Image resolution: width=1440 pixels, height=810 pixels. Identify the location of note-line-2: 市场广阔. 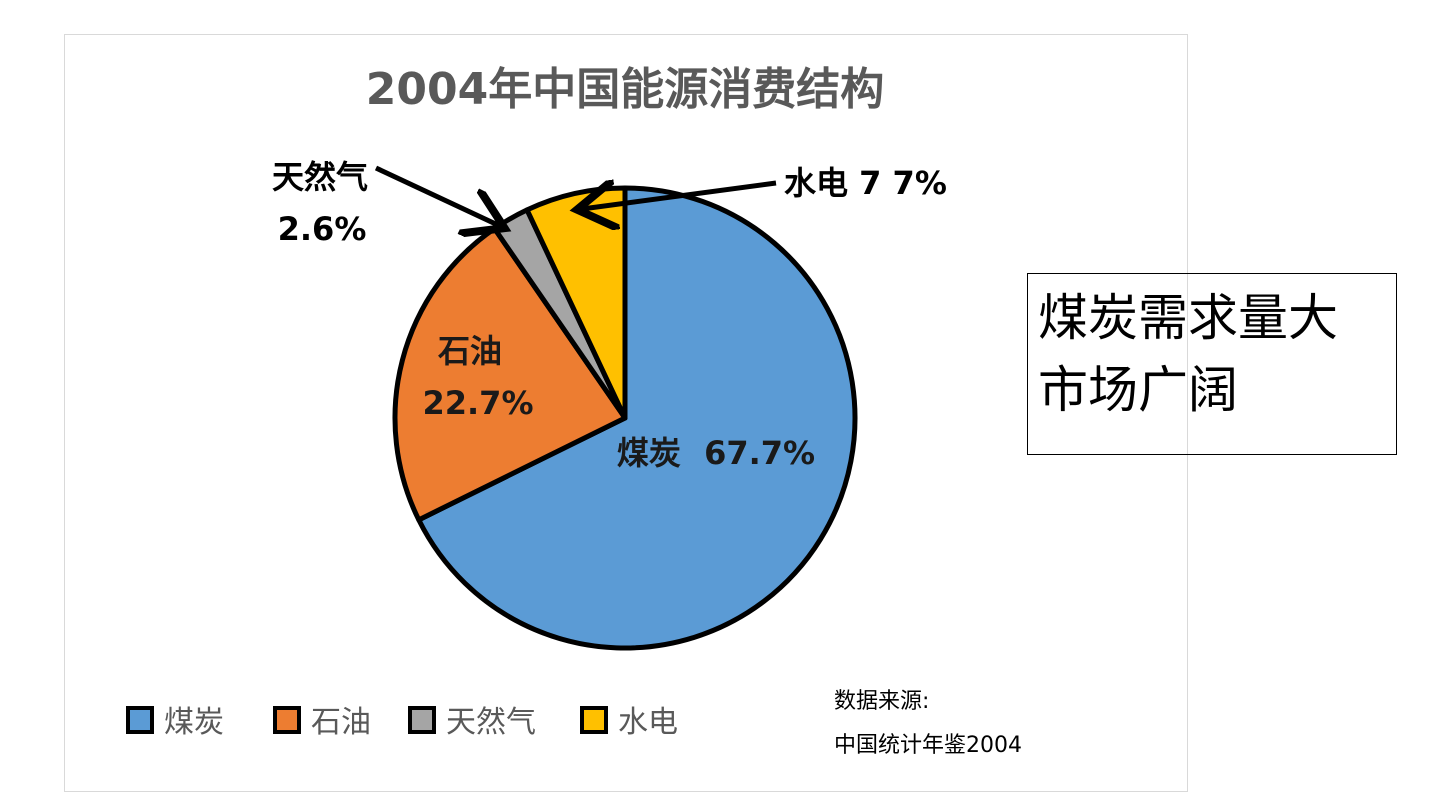
(1138, 390).